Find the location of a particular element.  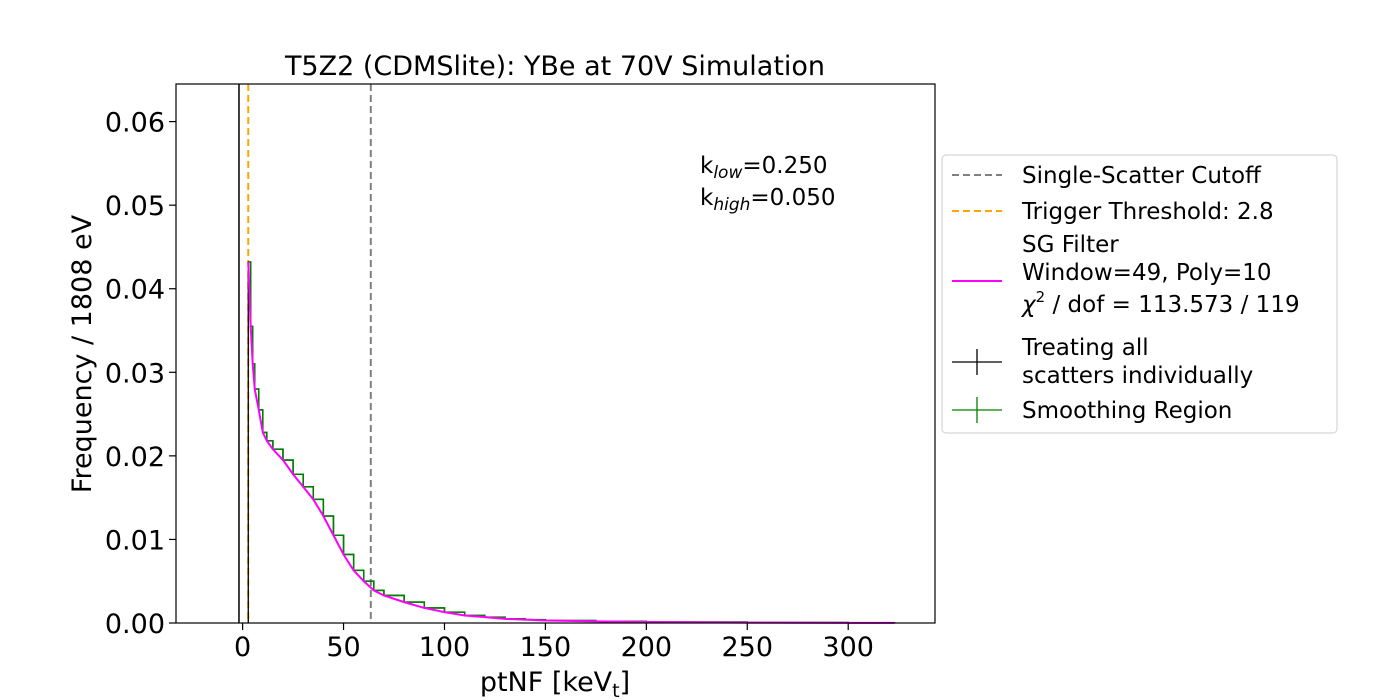

legend-label-smoothing-region: Smoothing Region is located at coordinates (1127, 411).